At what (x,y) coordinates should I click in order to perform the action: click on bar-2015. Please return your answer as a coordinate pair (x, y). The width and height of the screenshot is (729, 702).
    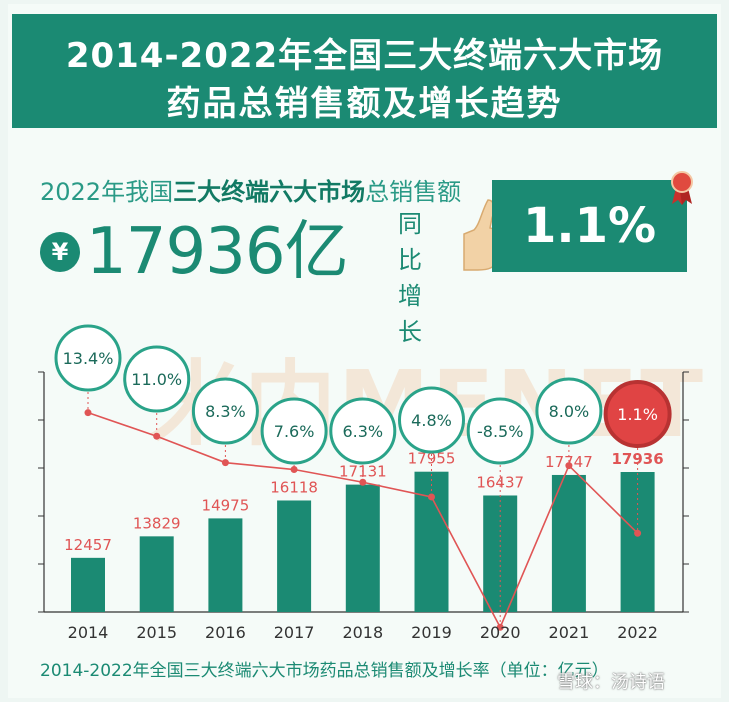
    Looking at the image, I should click on (156, 574).